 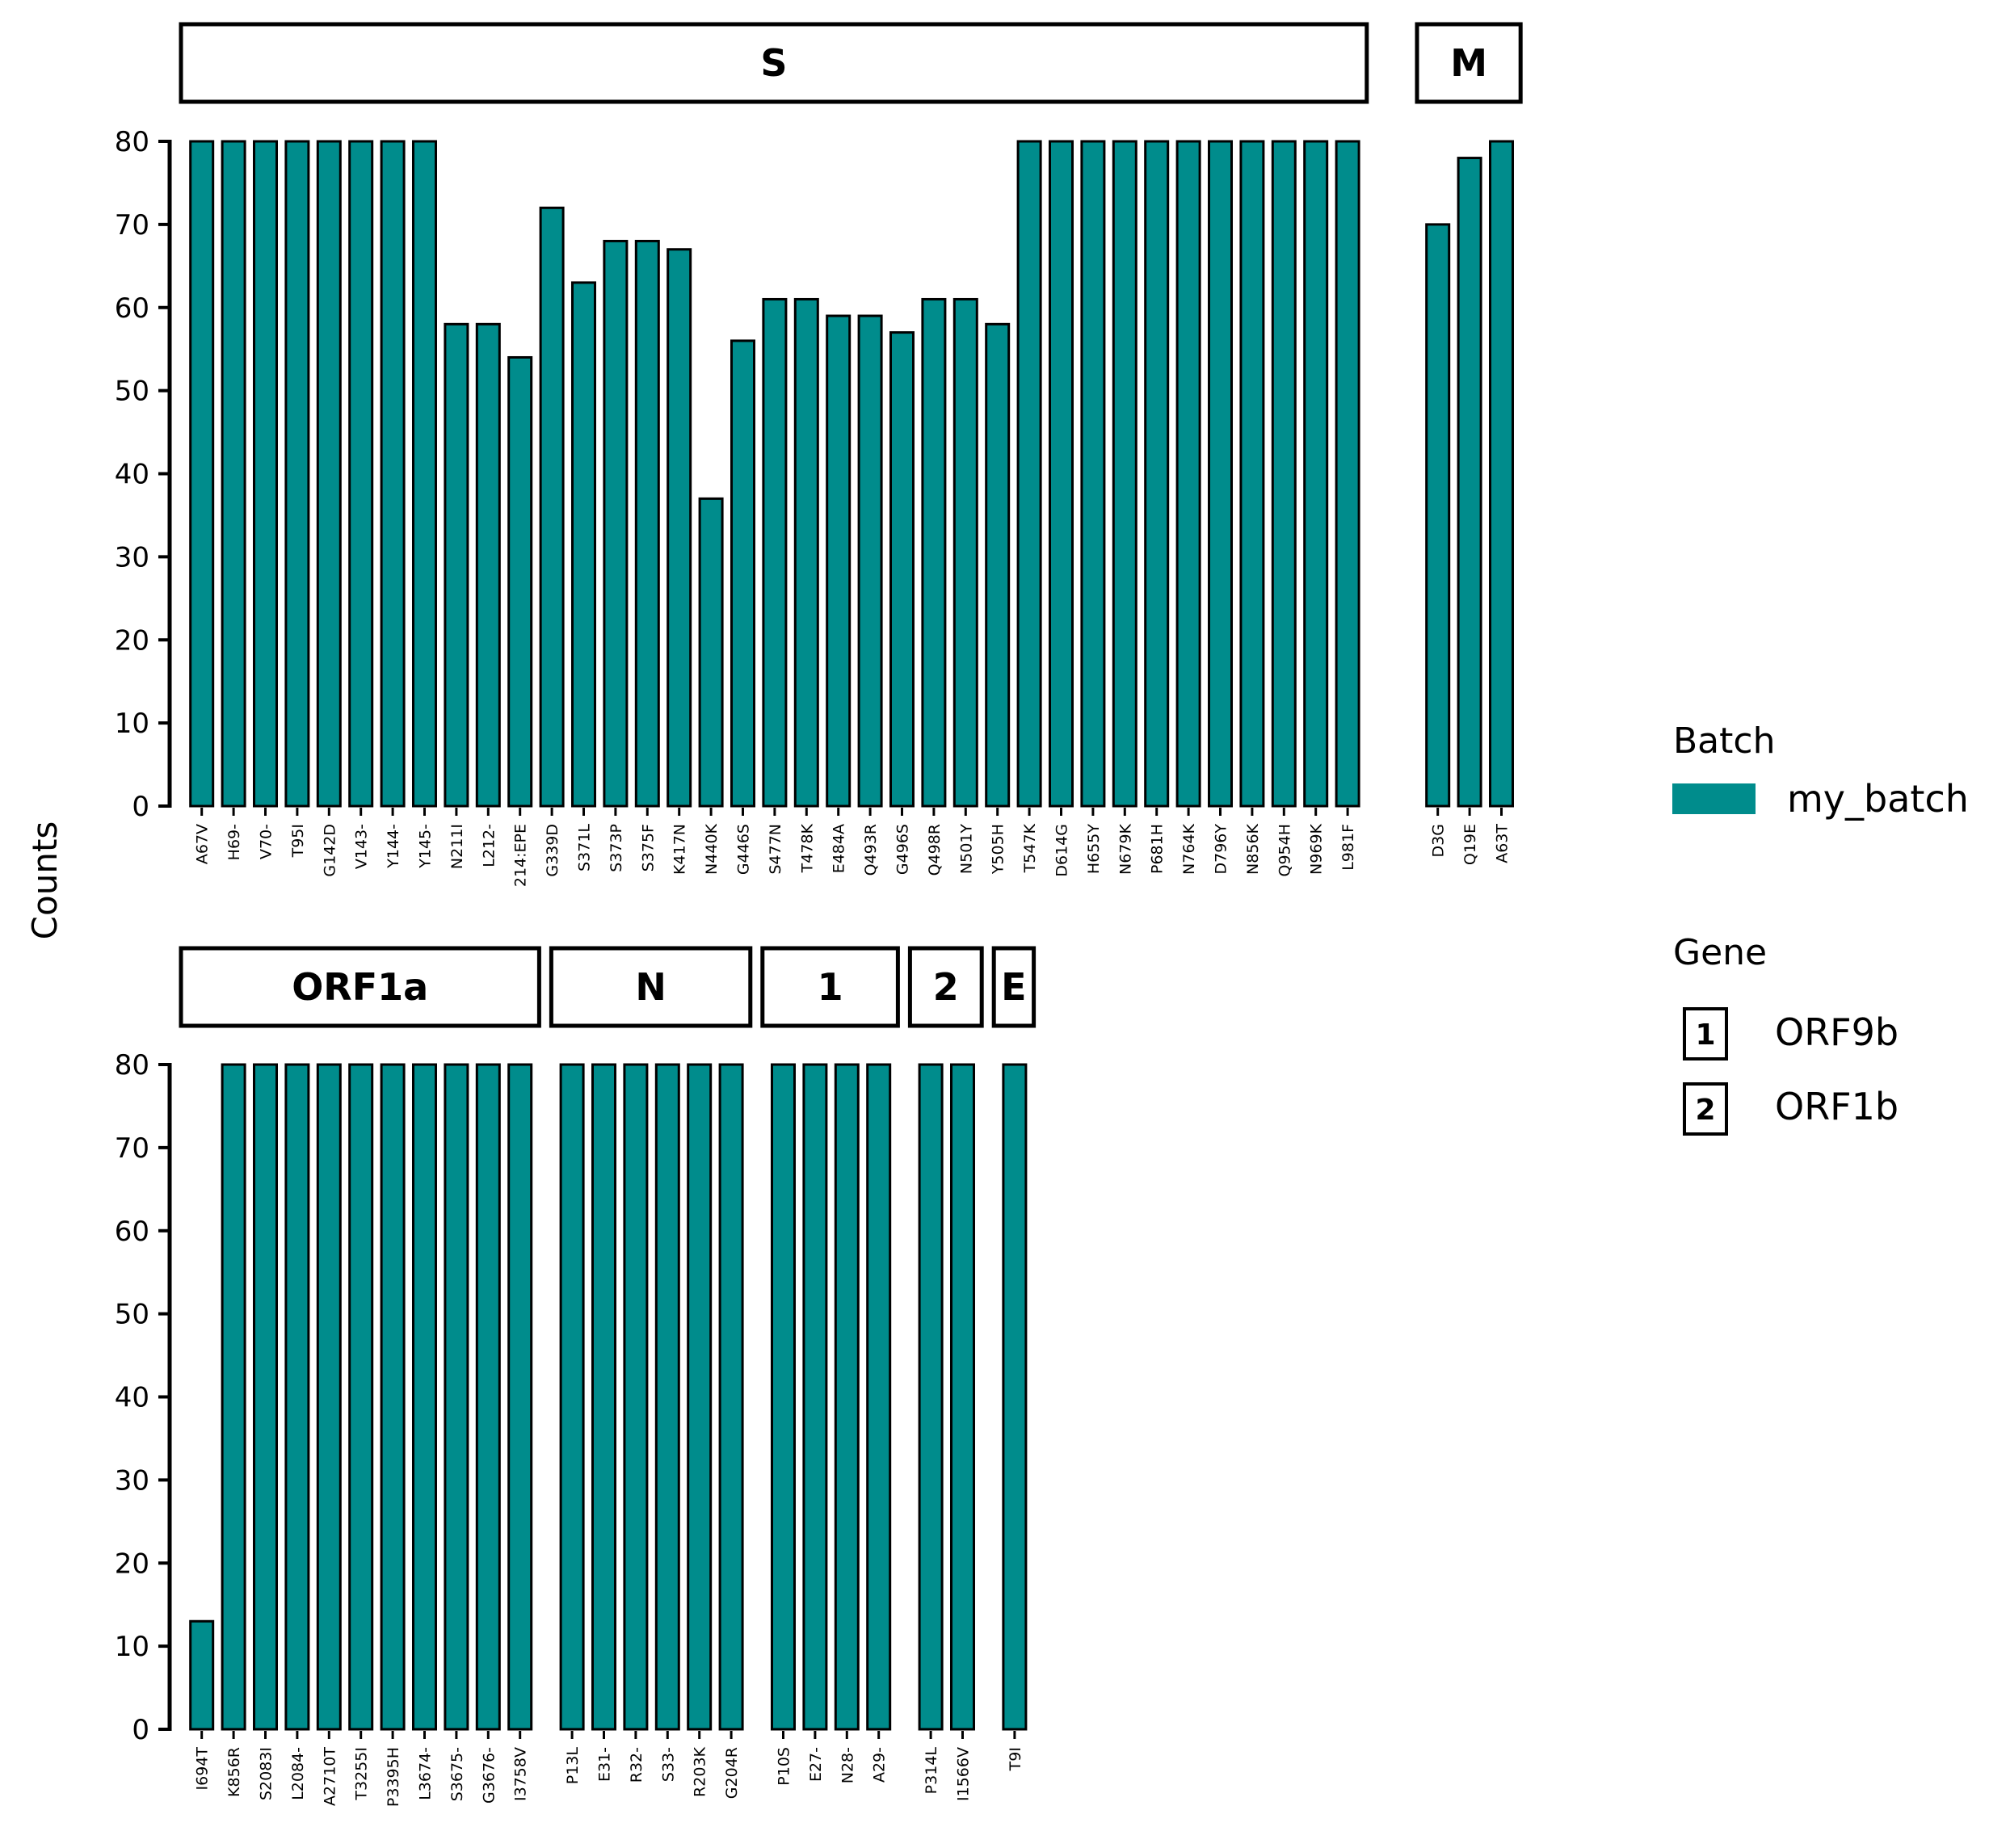 I want to click on x-tick-label: A67V, so click(x=203, y=844).